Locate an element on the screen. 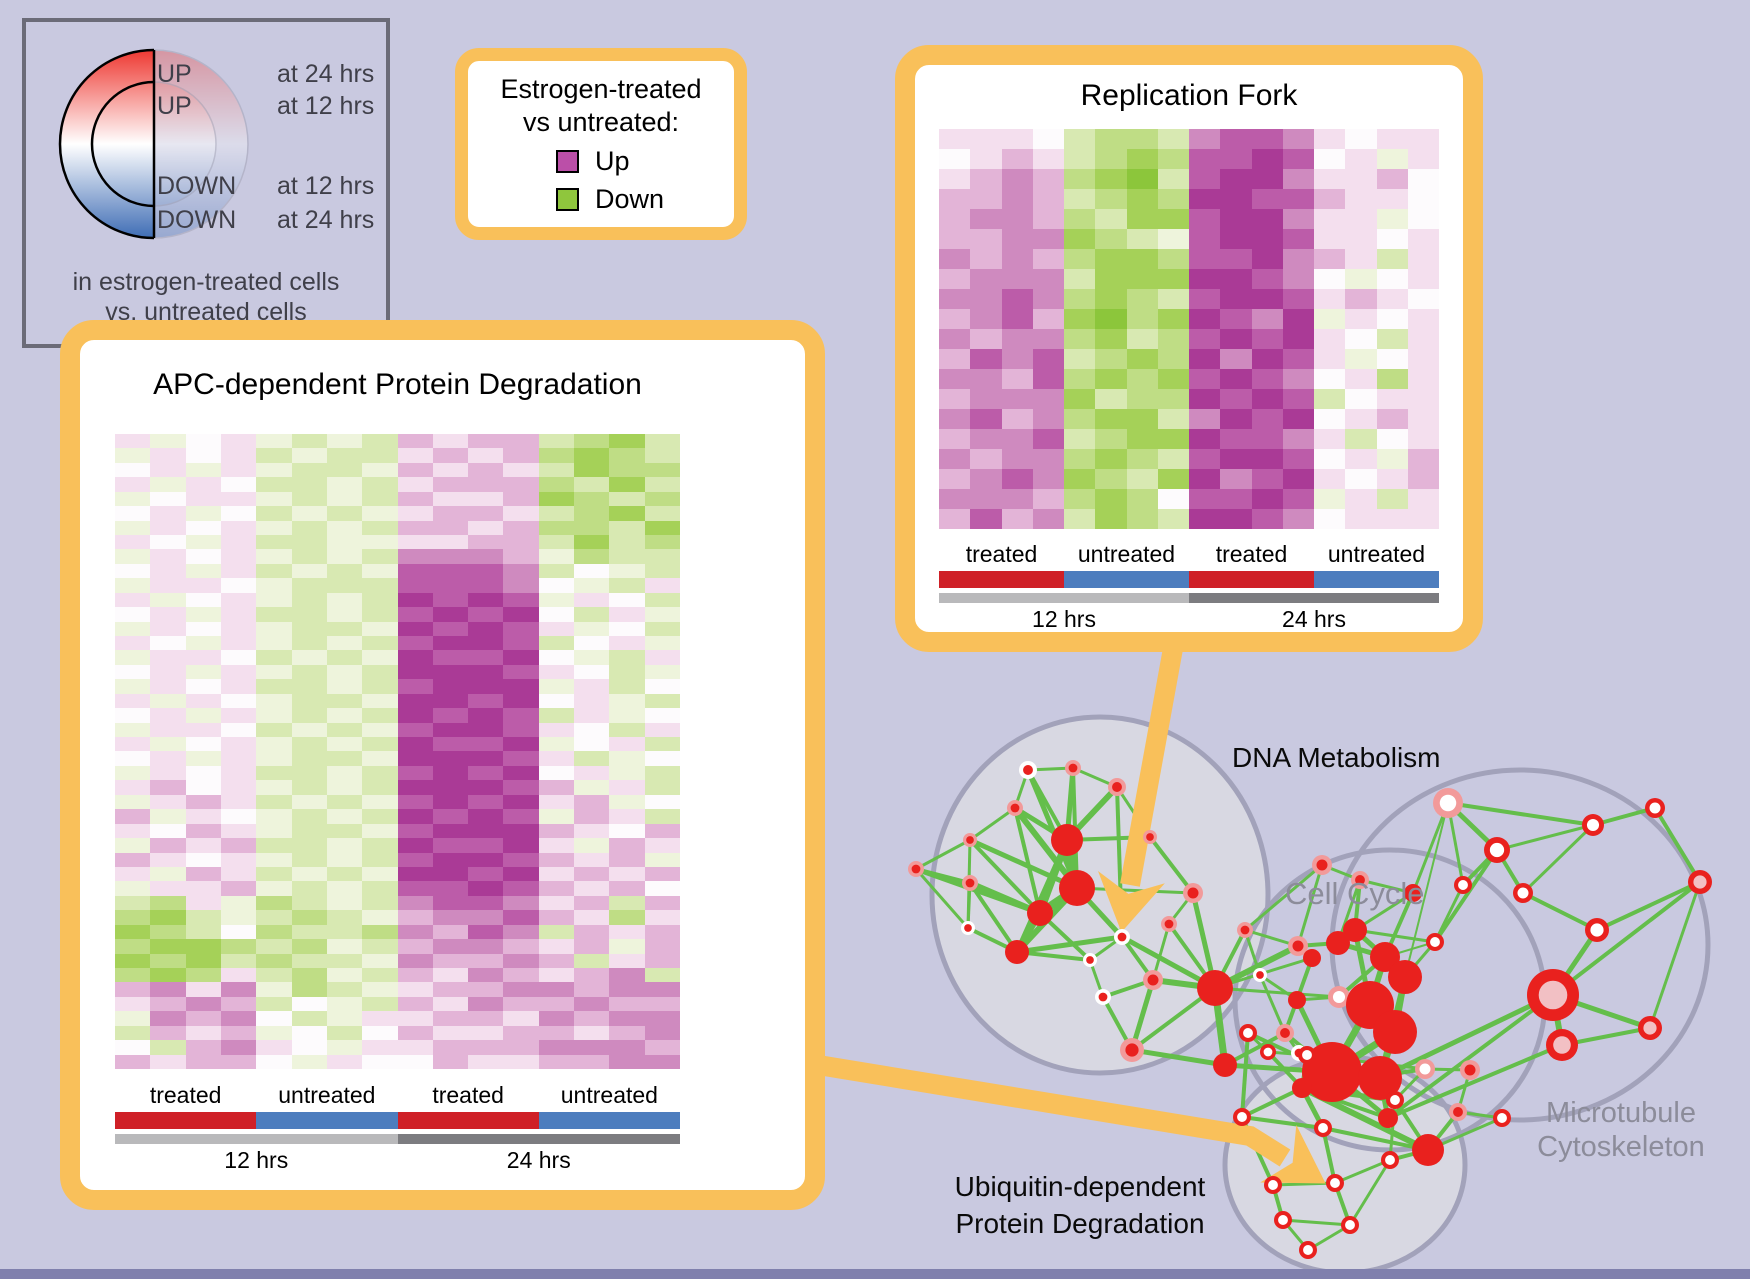  annotation-arrow is located at coordinates (1141, 781).